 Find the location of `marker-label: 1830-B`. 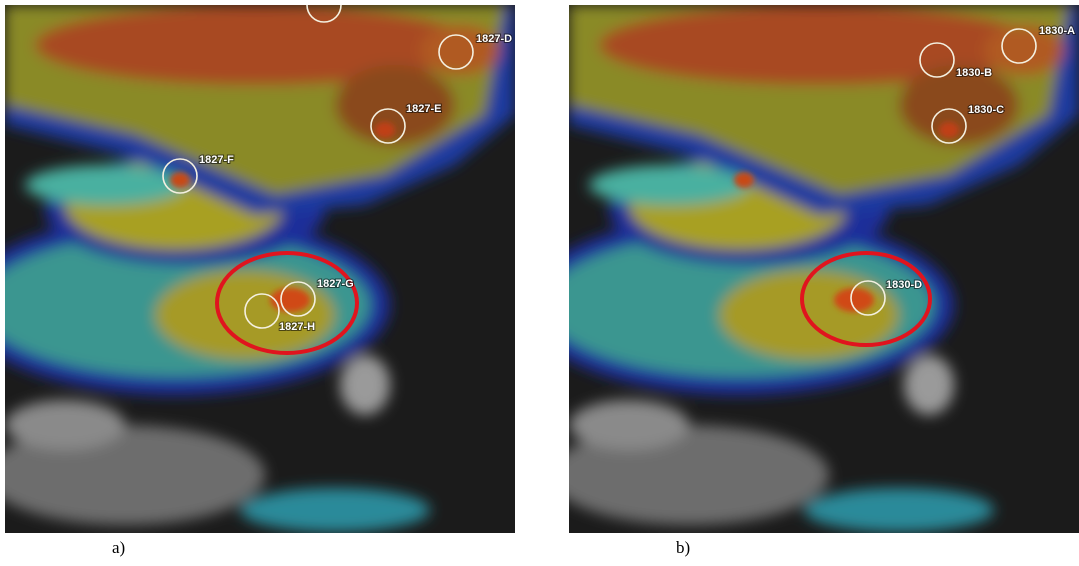

marker-label: 1830-B is located at coordinates (974, 73).